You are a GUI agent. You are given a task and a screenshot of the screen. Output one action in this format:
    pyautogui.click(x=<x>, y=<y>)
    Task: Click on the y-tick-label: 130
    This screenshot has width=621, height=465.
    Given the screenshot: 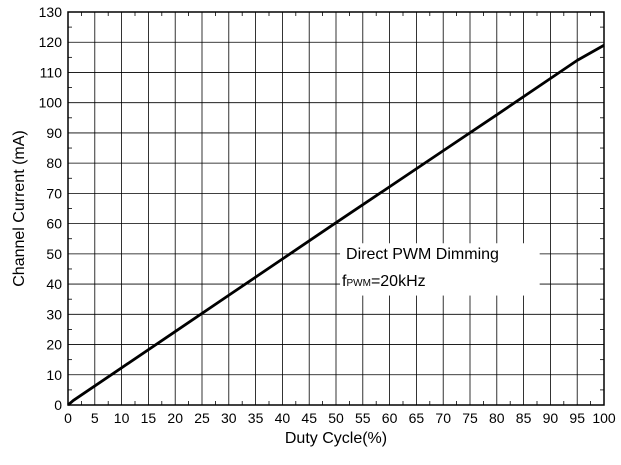 What is the action you would take?
    pyautogui.click(x=51, y=12)
    